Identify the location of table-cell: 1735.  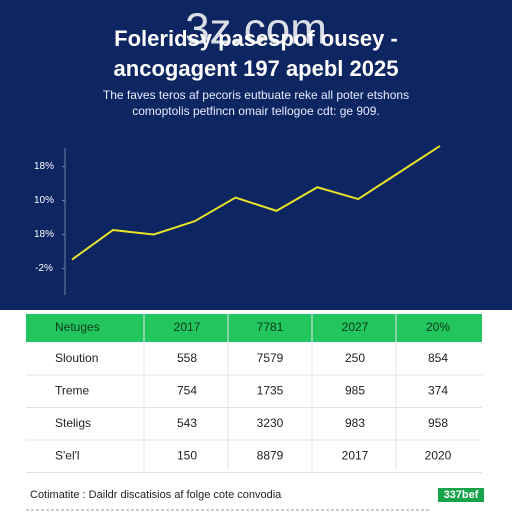
(270, 391).